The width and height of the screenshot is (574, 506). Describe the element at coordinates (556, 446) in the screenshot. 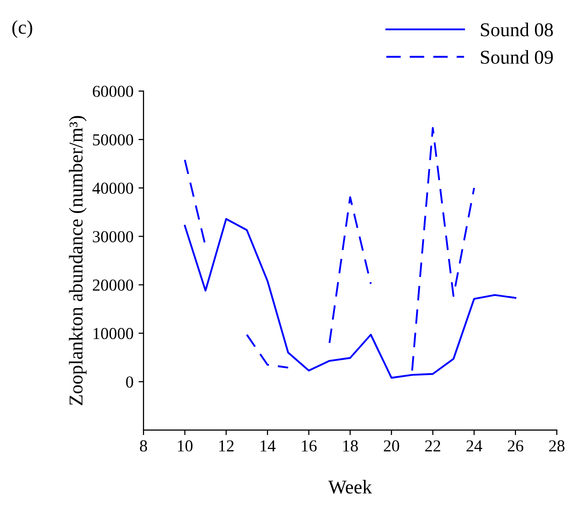

I see `x-tick-label: 28` at that location.